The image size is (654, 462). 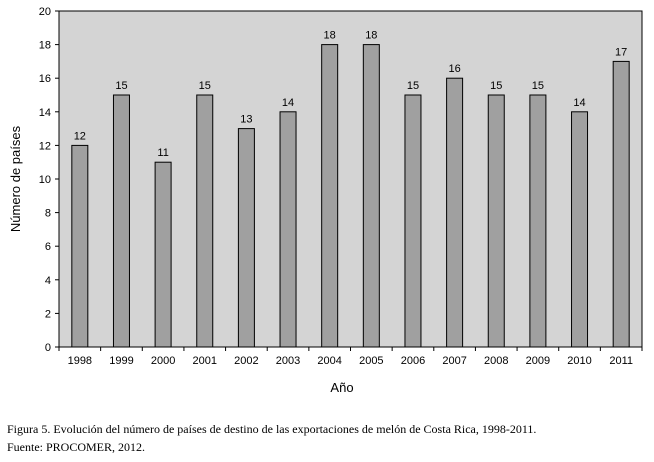 What do you see at coordinates (163, 361) in the screenshot?
I see `x-tick-label-2000: 2000` at bounding box center [163, 361].